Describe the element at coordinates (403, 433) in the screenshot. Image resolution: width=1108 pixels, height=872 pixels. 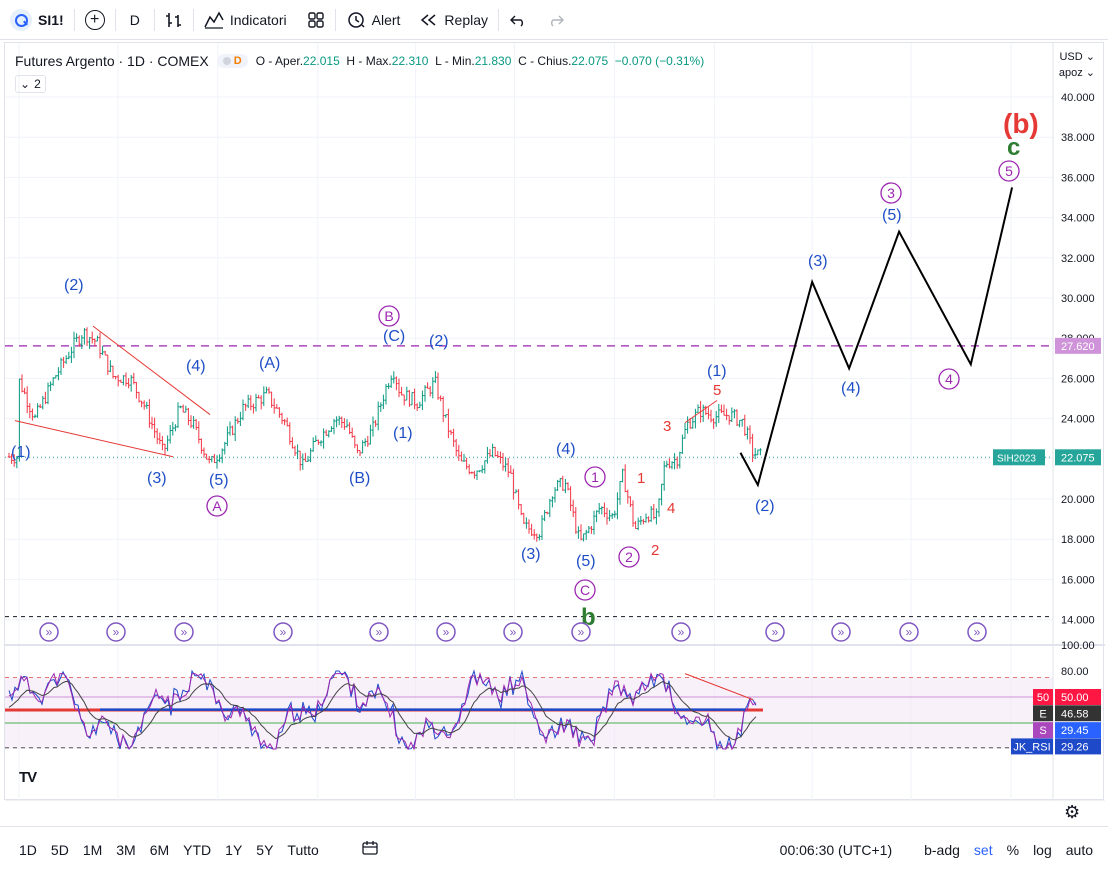
I see `wave-label-blue: (1)` at that location.